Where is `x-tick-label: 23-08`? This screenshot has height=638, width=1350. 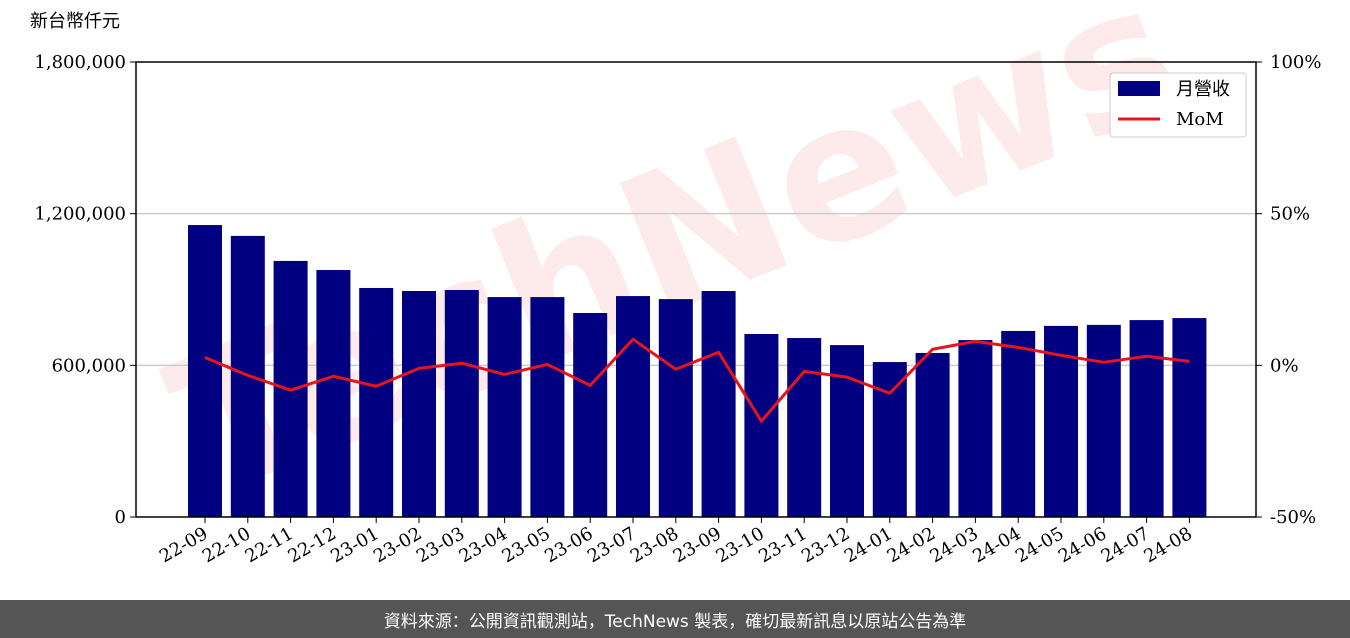 x-tick-label: 23-08 is located at coordinates (654, 545).